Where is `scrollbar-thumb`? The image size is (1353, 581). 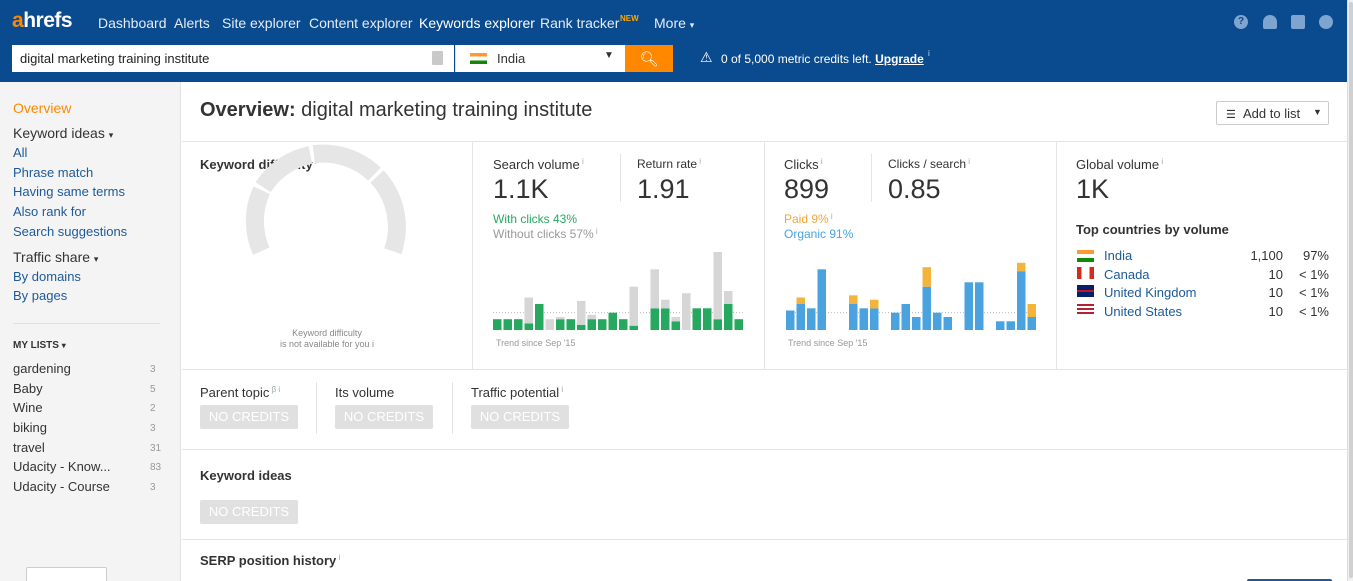 scrollbar-thumb is located at coordinates (1351, 290).